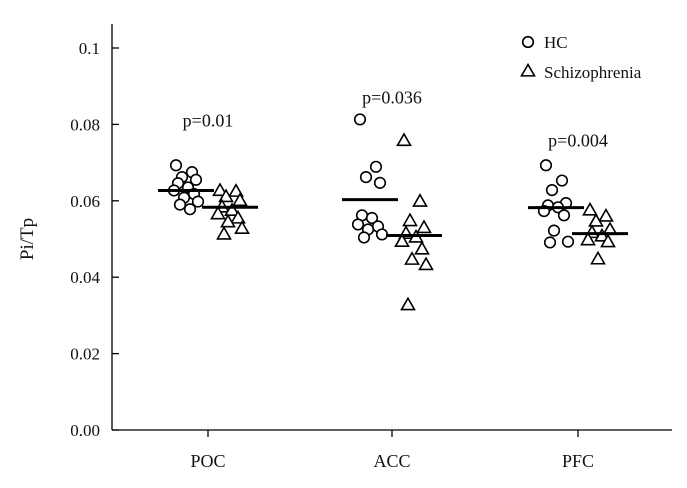 The width and height of the screenshot is (687, 488). I want to click on p-value-annotation: p=0.004, so click(578, 141).